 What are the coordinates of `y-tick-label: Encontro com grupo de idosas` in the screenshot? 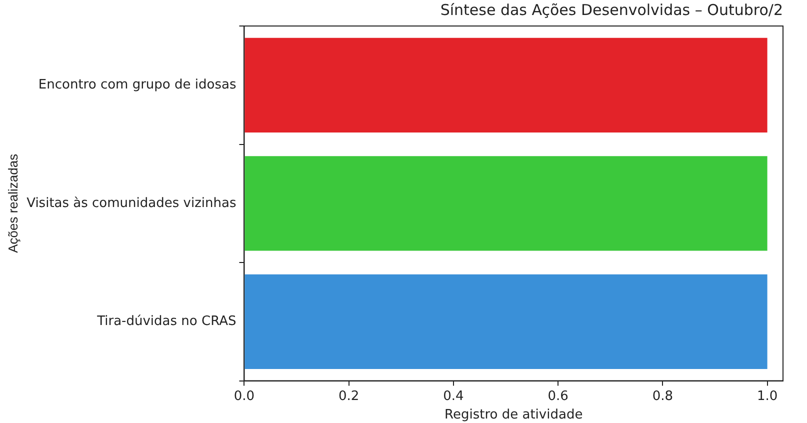 It's located at (137, 85).